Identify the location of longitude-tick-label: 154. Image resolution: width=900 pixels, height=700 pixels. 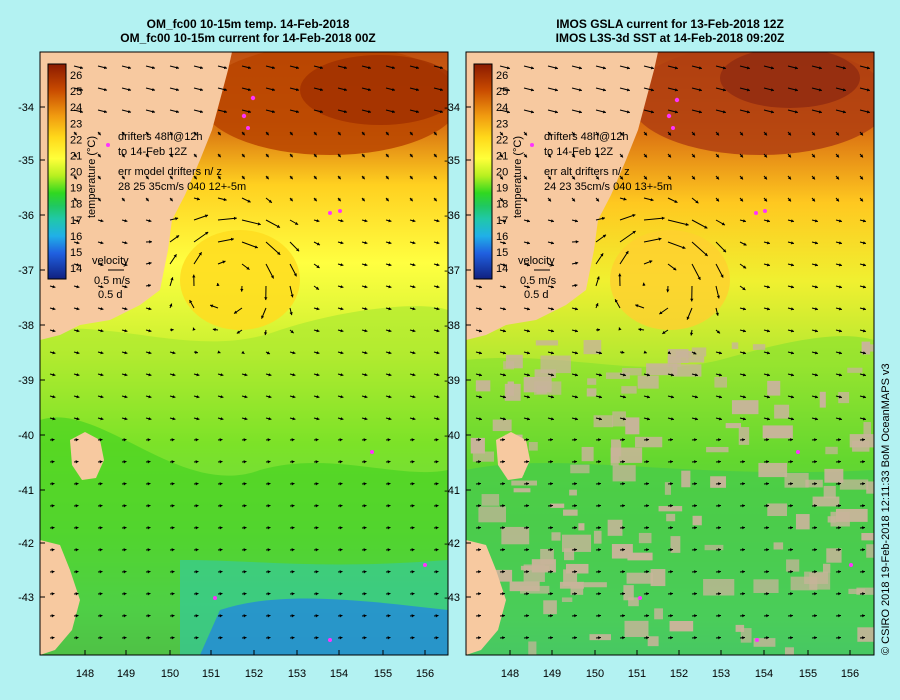
(339, 674).